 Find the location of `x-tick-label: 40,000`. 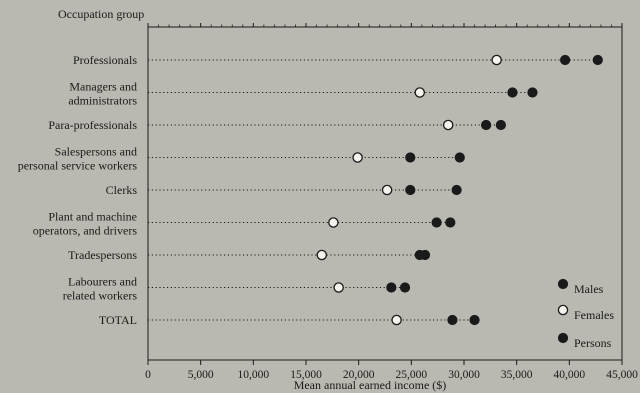

x-tick-label: 40,000 is located at coordinates (570, 375).